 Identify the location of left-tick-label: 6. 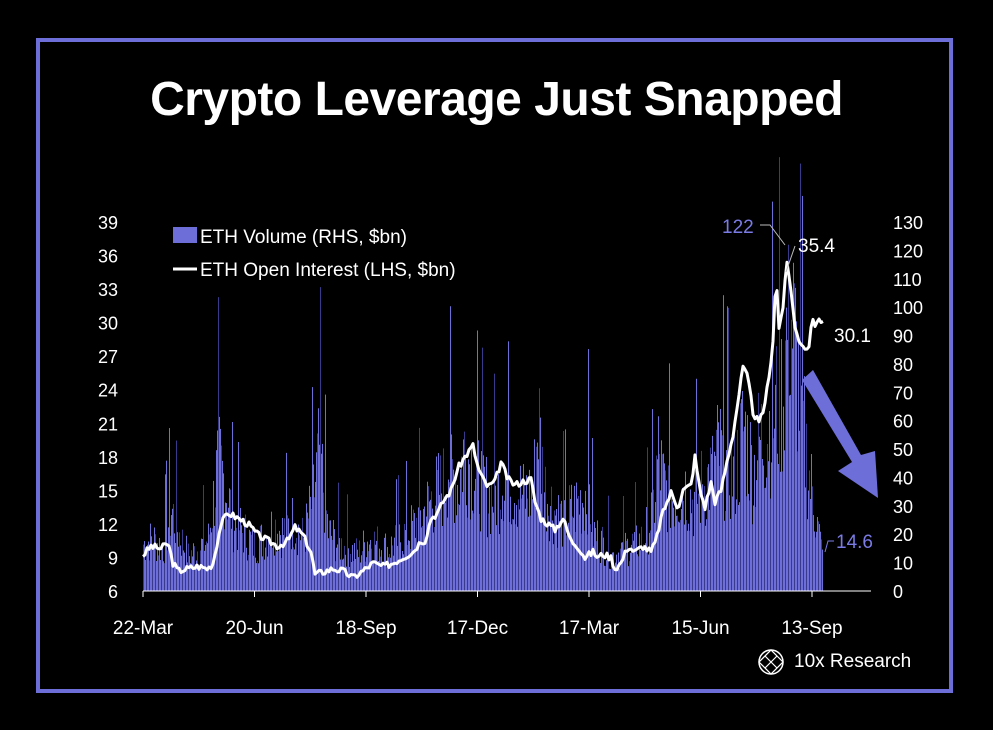
(113, 592).